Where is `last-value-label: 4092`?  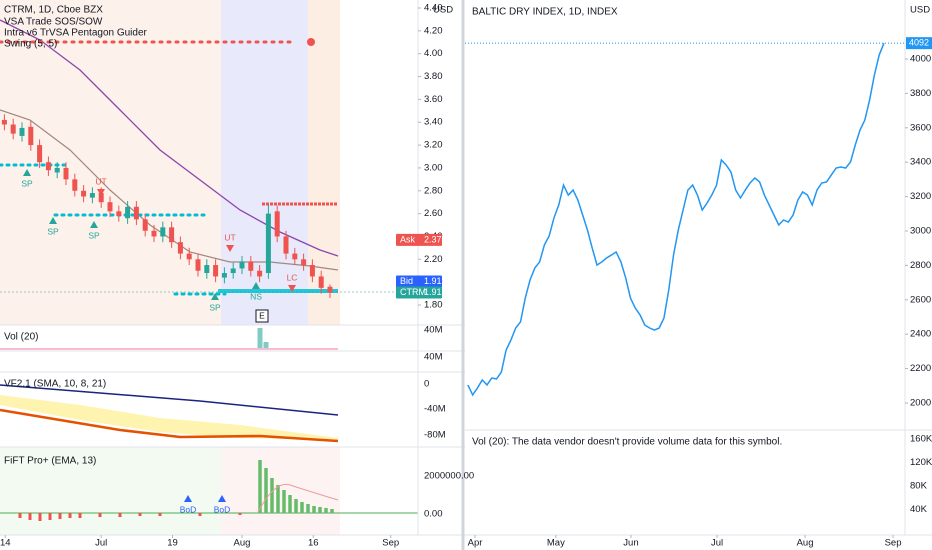
last-value-label: 4092 is located at coordinates (919, 43).